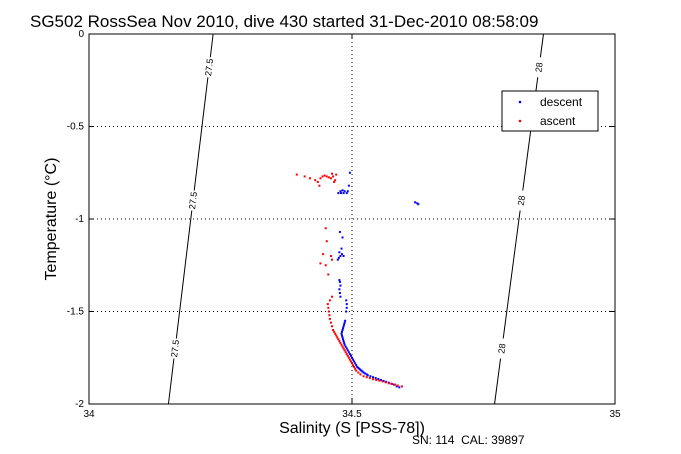 This screenshot has width=681, height=454. What do you see at coordinates (468, 440) in the screenshot?
I see `serial-calibration-footer: SN: 114 CAL: 39897` at bounding box center [468, 440].